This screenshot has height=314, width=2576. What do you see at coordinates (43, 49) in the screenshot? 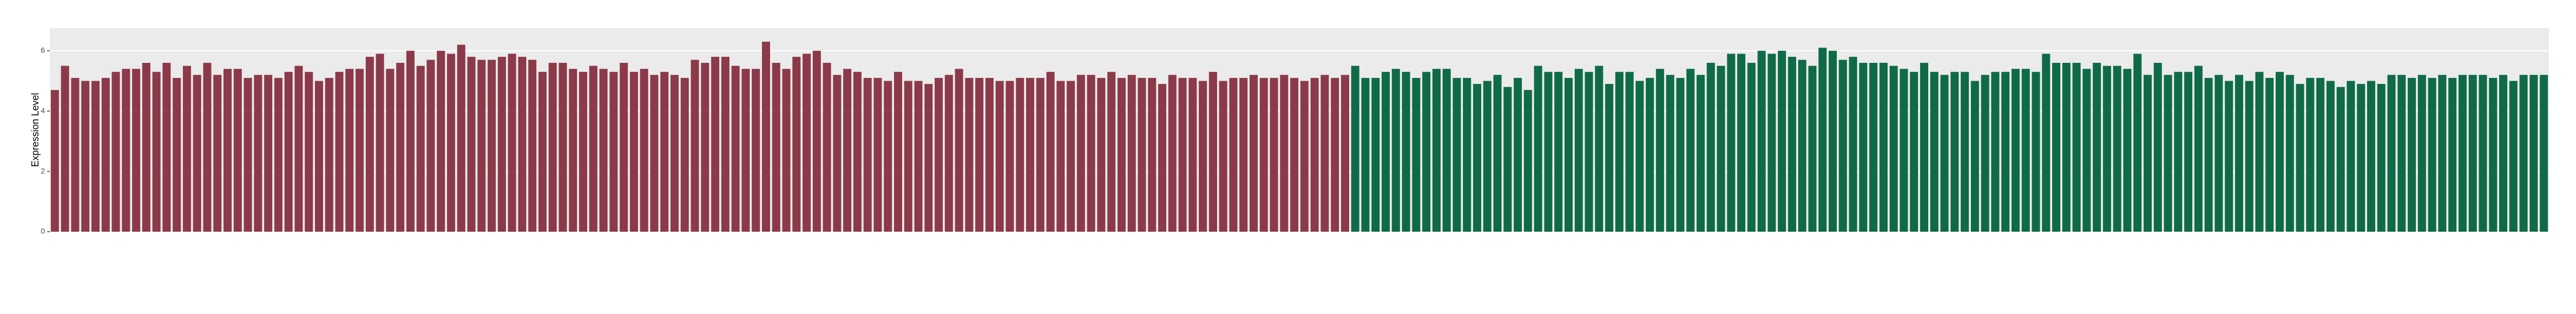
I see `y-tick-label: 6` at bounding box center [43, 49].